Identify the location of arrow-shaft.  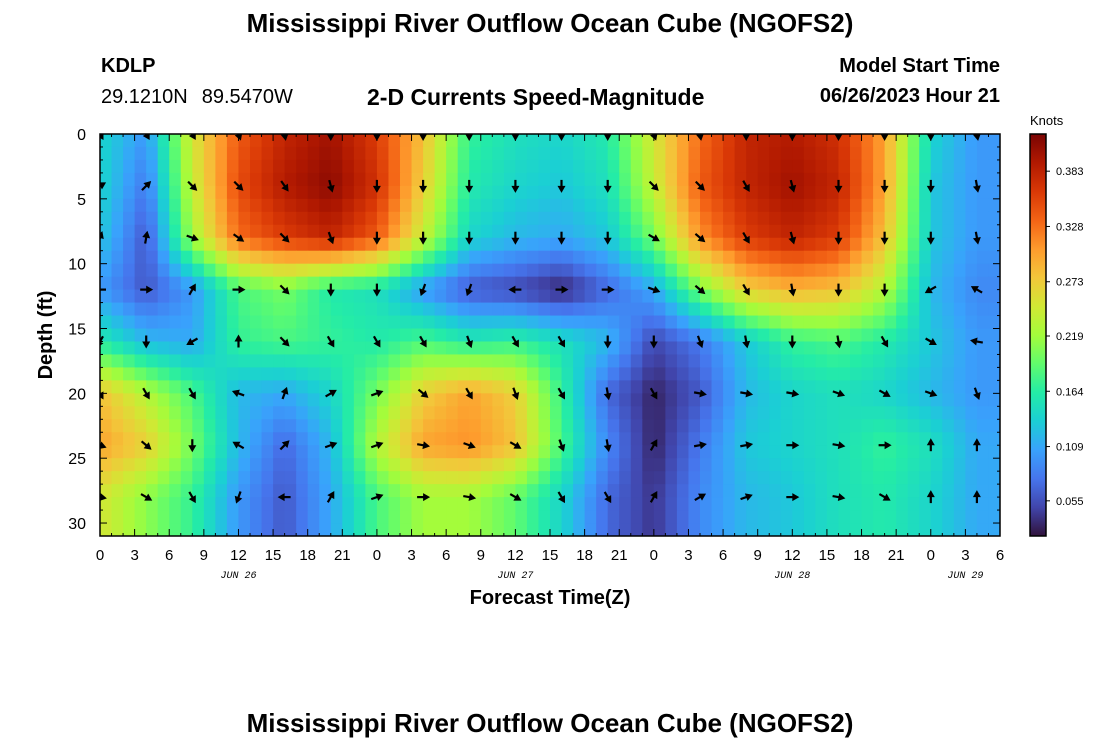
(102, 339).